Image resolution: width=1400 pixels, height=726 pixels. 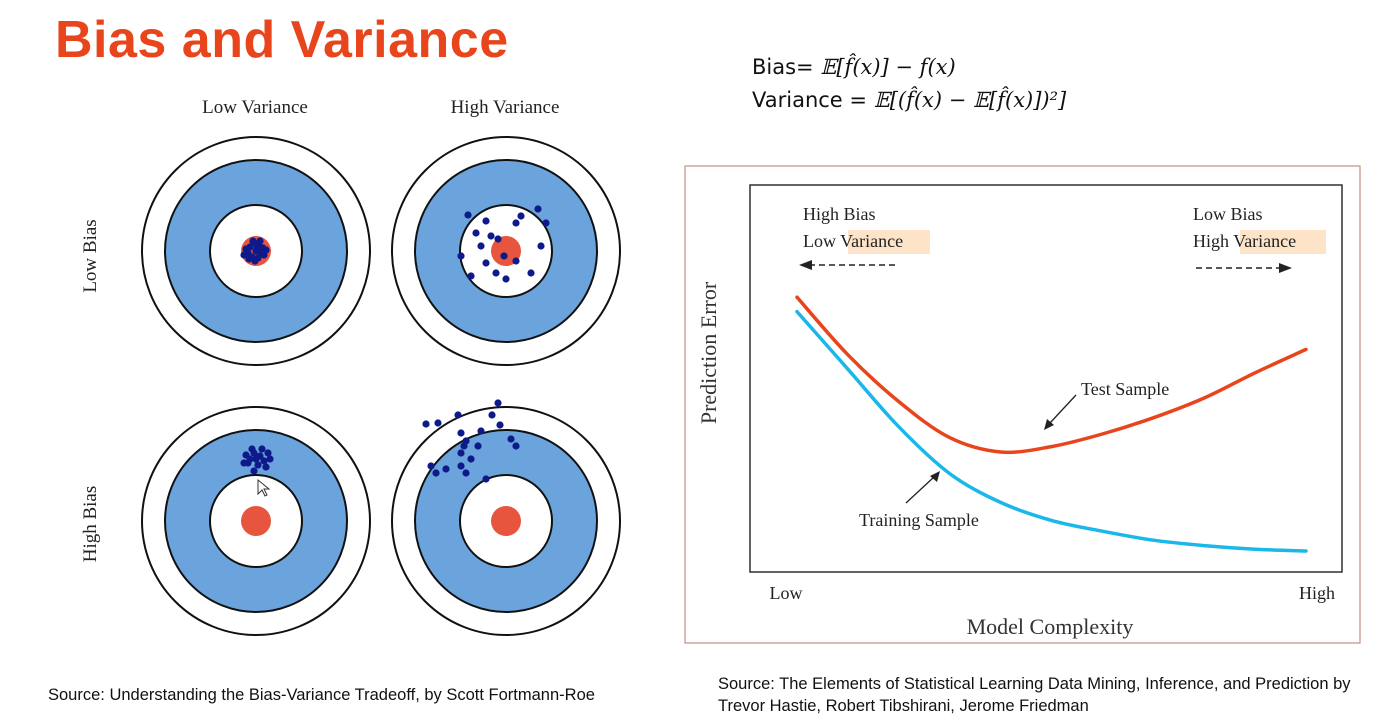 I want to click on column-label-high-variance: High Variance, so click(x=505, y=107).